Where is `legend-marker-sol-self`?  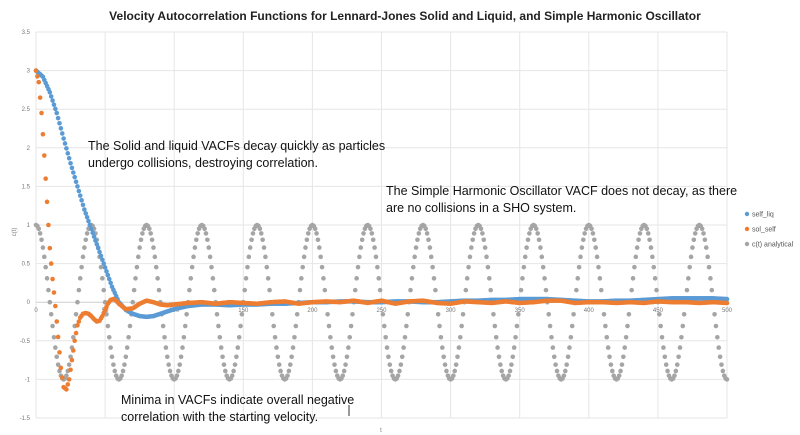 legend-marker-sol-self is located at coordinates (747, 229).